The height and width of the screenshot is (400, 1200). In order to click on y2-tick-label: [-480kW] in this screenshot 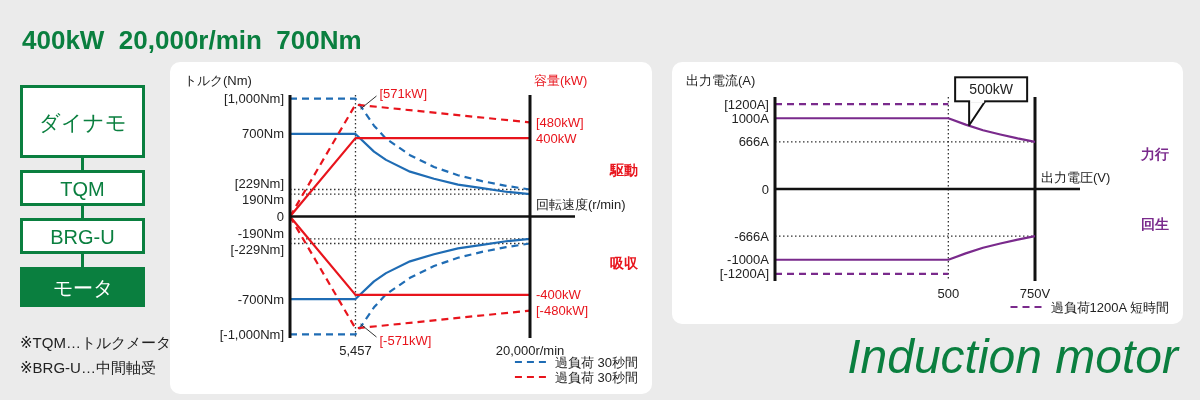, I will do `click(562, 311)`.